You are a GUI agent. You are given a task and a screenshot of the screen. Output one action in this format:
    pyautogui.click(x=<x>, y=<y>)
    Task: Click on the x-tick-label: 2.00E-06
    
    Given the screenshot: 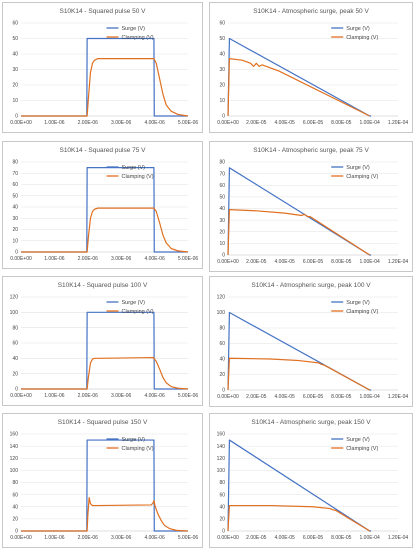 What is the action you would take?
    pyautogui.click(x=88, y=259)
    